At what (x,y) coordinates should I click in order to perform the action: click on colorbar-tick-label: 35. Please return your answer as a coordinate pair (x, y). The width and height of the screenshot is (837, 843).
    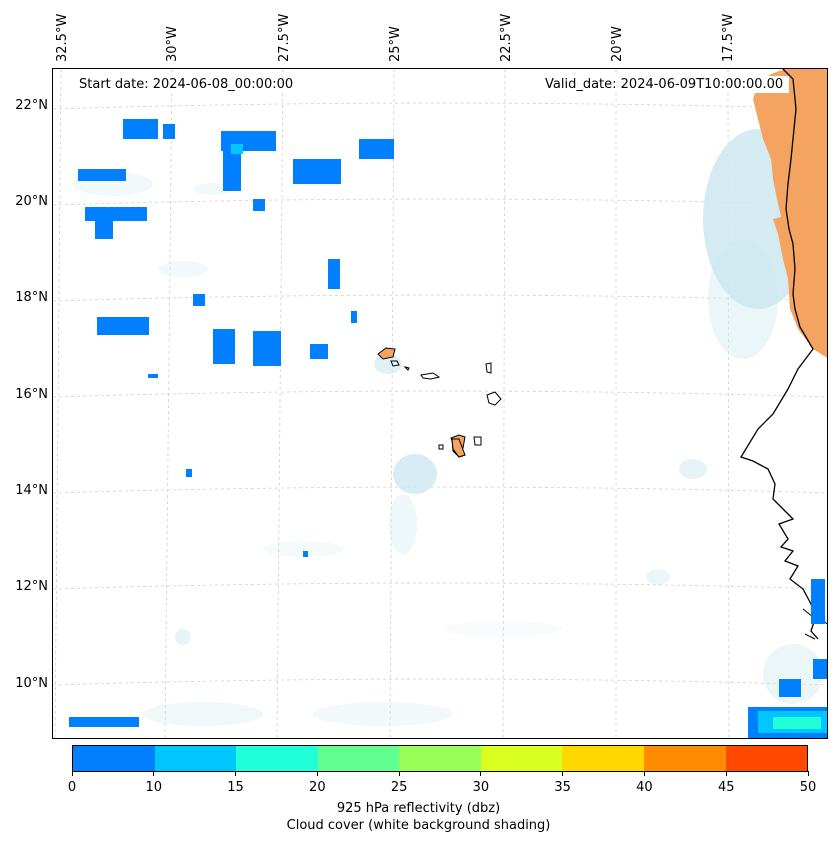
    Looking at the image, I should click on (562, 787).